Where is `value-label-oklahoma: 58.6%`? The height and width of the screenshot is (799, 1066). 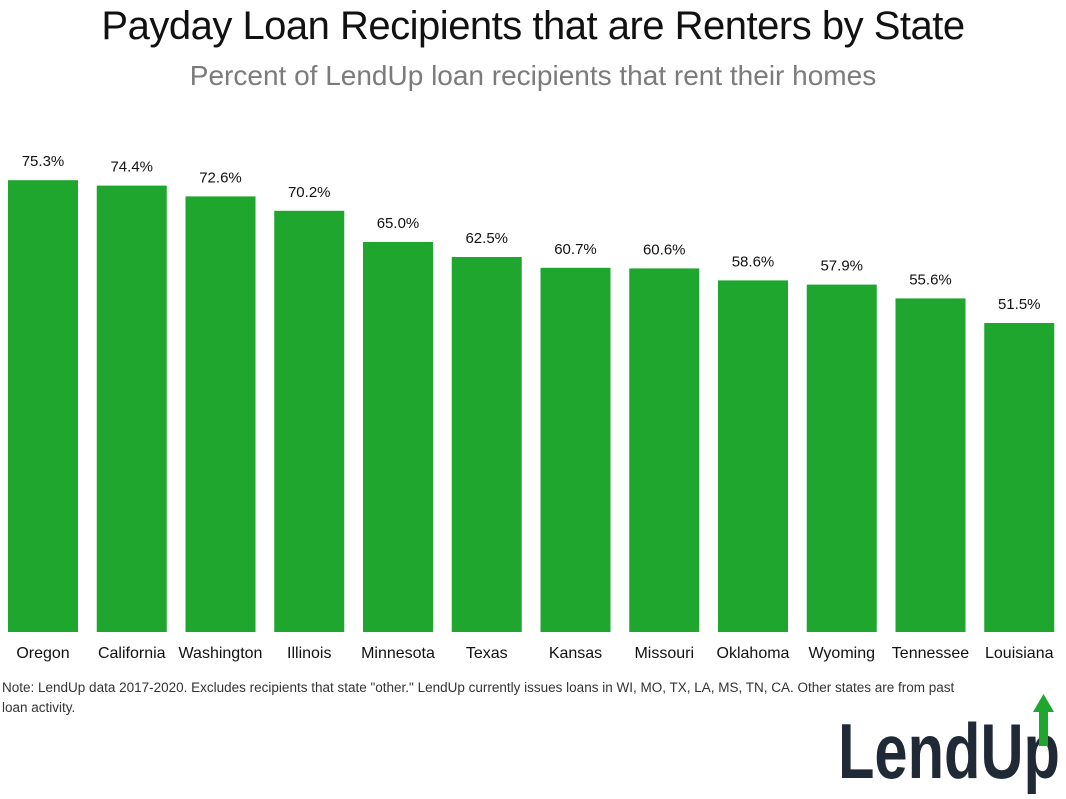
value-label-oklahoma: 58.6% is located at coordinates (753, 261).